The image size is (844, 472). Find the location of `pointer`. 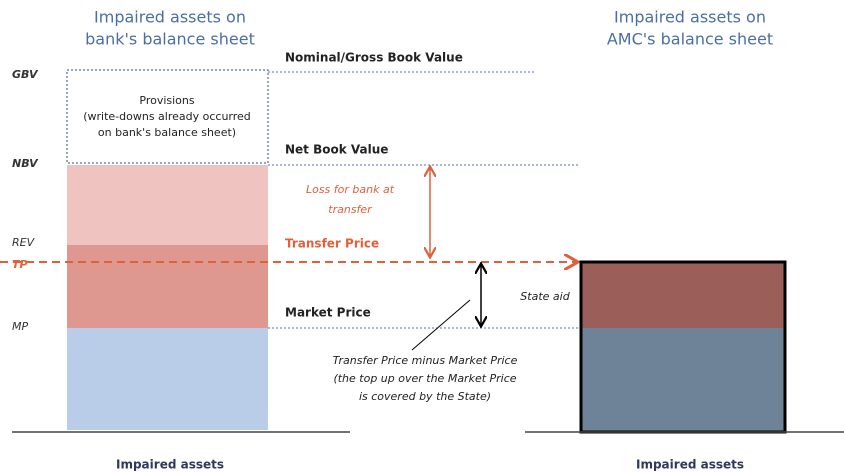

pointer is located at coordinates (441, 325).